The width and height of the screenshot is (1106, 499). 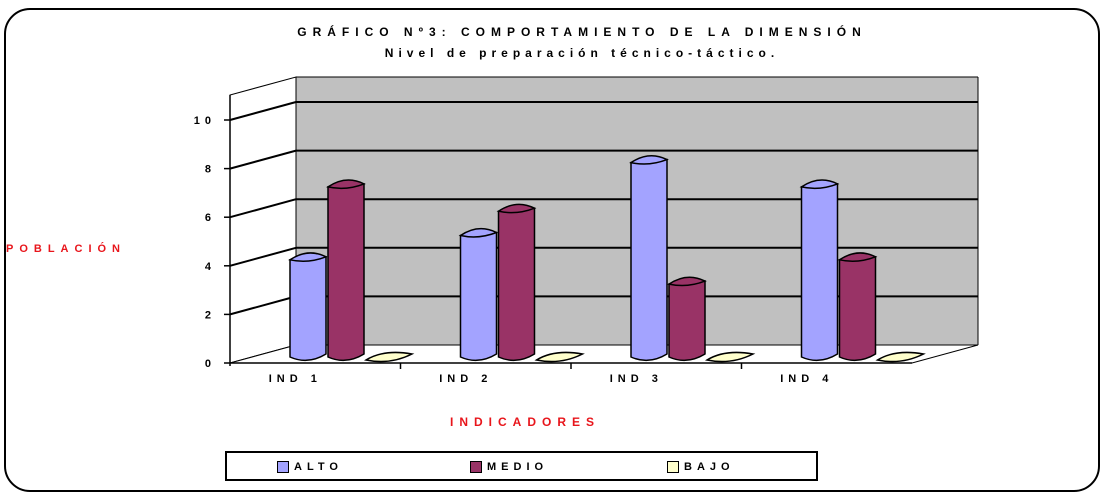 I want to click on x-tick-label: IND 3, so click(x=636, y=379).